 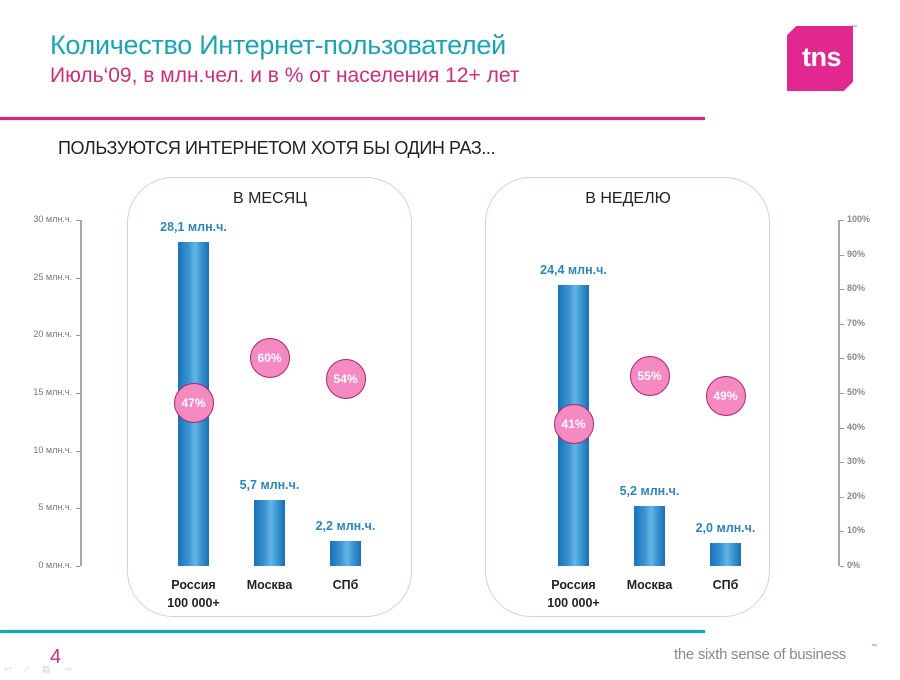 What do you see at coordinates (856, 495) in the screenshot?
I see `right-axis-tick-label: 20%` at bounding box center [856, 495].